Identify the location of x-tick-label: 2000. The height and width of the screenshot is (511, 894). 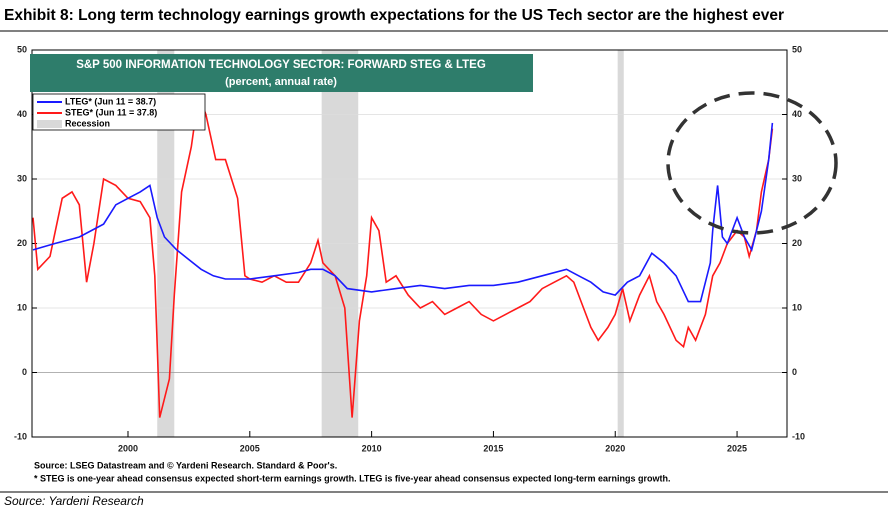
(128, 448).